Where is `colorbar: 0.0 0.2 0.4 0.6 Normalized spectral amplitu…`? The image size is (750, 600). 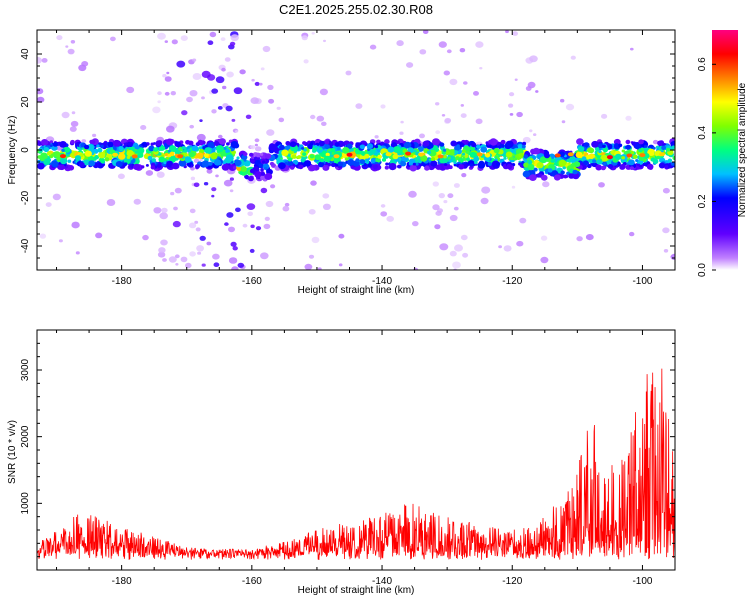 colorbar: 0.0 0.2 0.4 0.6 Normalized spectral amplitu… is located at coordinates (722, 153).